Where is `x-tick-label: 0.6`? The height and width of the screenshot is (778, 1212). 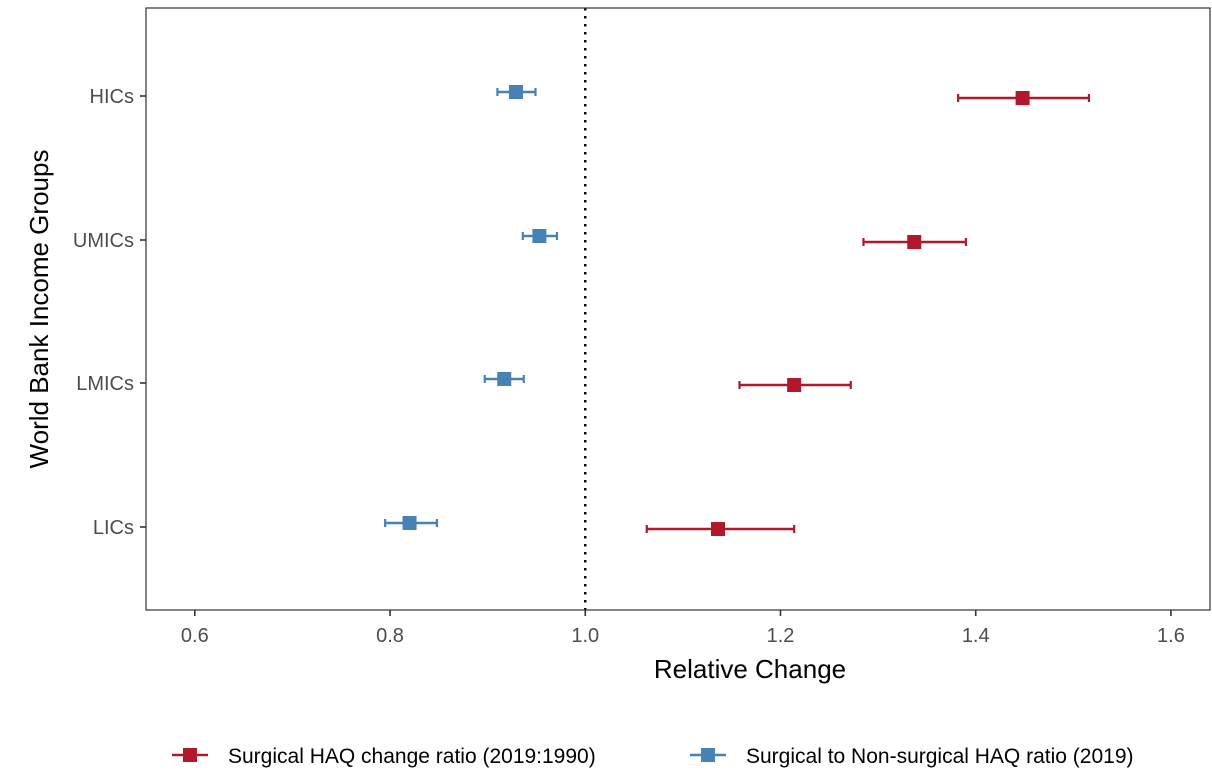 x-tick-label: 0.6 is located at coordinates (195, 636).